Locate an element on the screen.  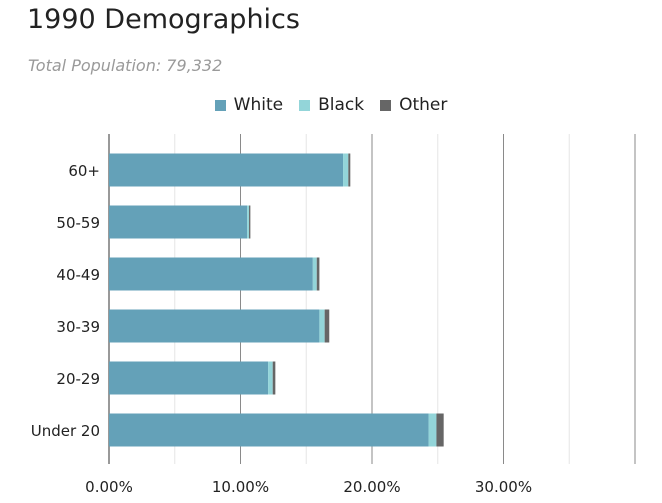
x-tick-label: 0.00% is located at coordinates (109, 487).